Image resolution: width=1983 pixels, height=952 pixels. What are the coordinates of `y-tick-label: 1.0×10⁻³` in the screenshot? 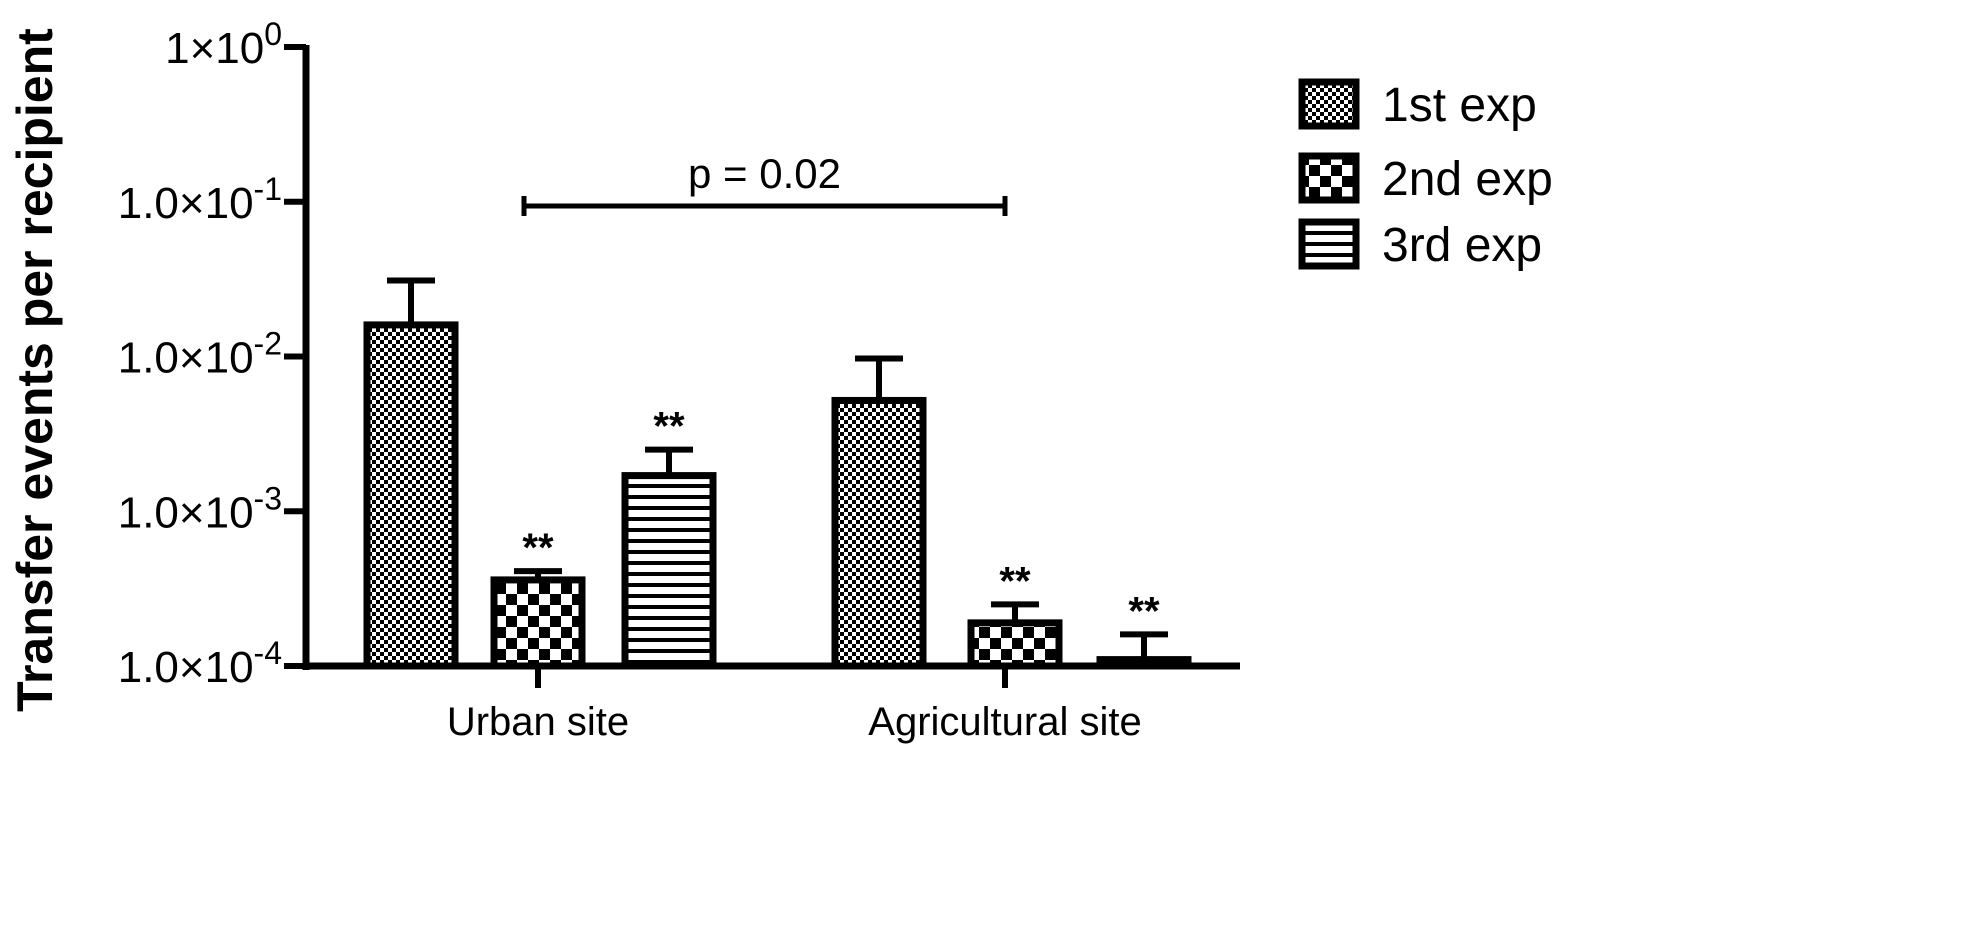 It's located at (200, 508).